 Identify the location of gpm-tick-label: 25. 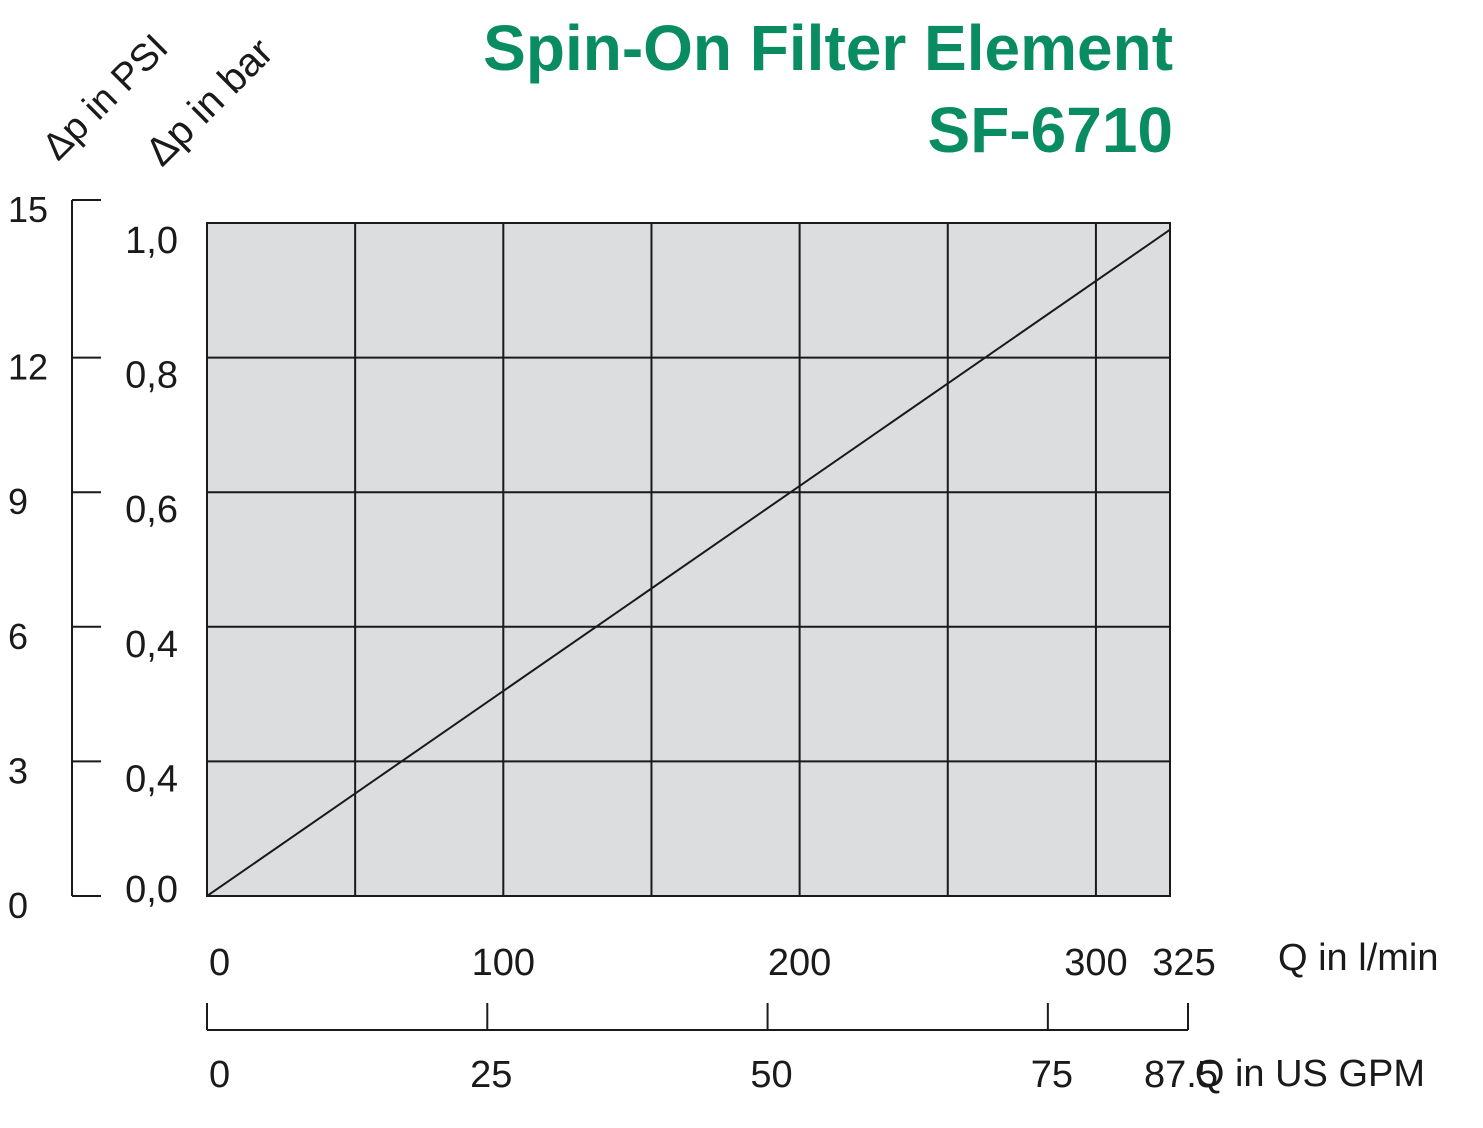
(491, 1075).